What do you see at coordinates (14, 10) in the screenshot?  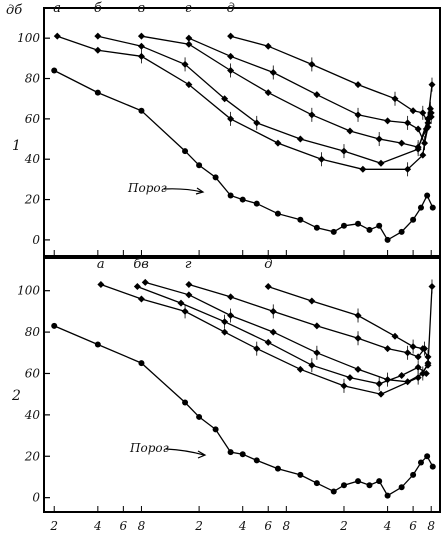 I see `y-unit-label: дб` at bounding box center [14, 10].